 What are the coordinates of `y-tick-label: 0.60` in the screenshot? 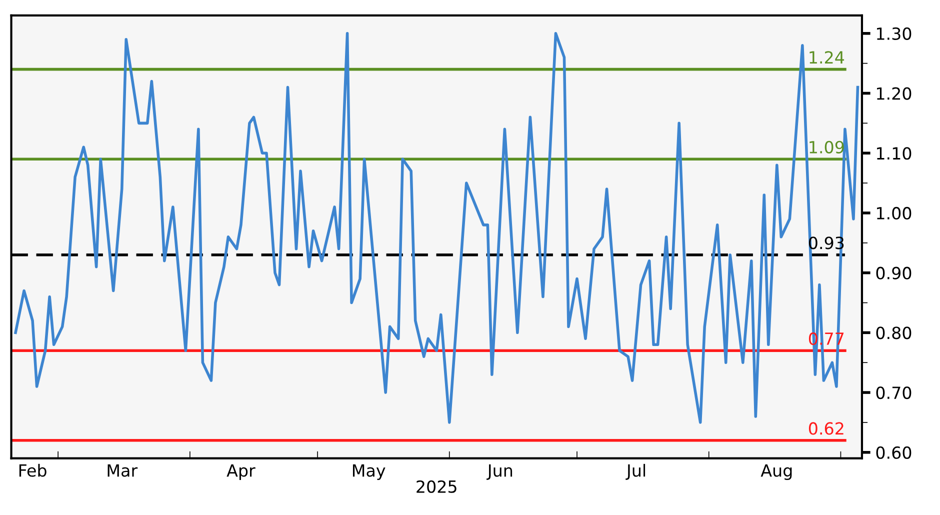 It's located at (894, 452).